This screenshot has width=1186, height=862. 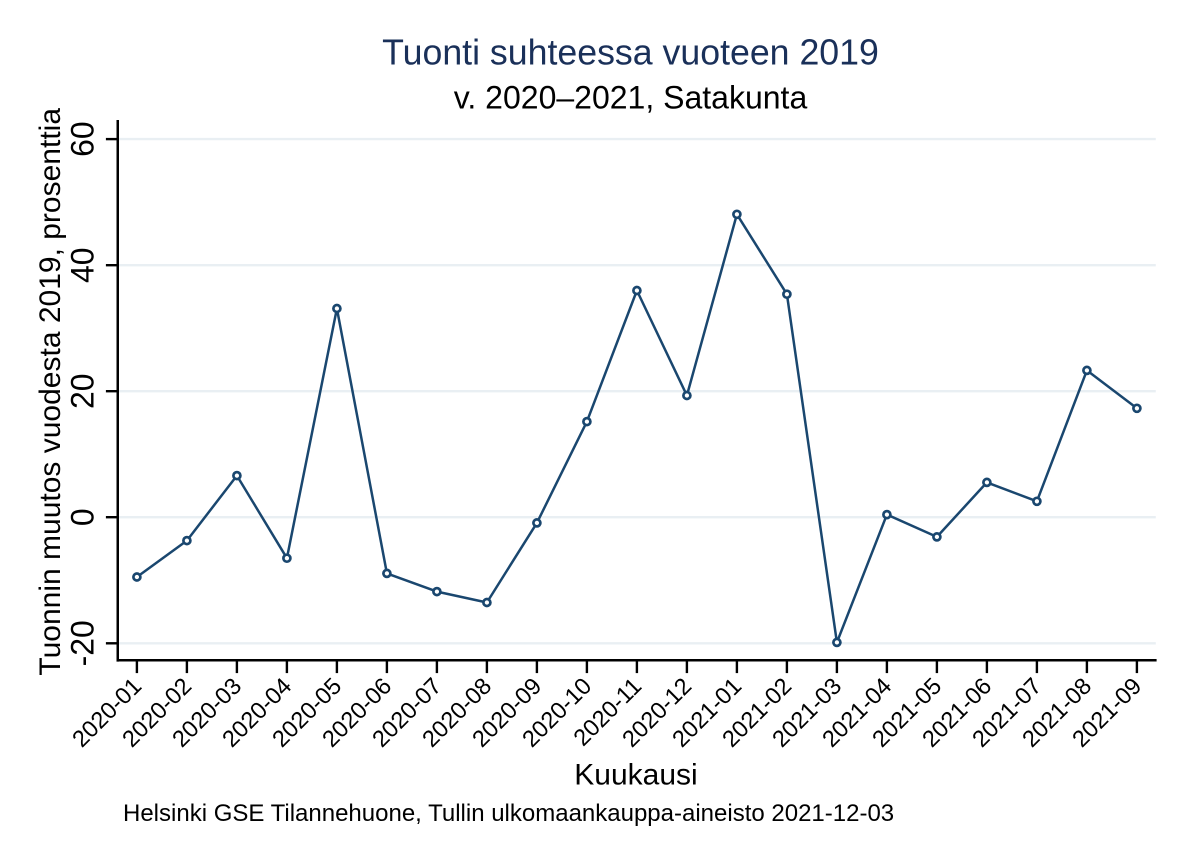 What do you see at coordinates (83, 265) in the screenshot?
I see `svg-text: 40` at bounding box center [83, 265].